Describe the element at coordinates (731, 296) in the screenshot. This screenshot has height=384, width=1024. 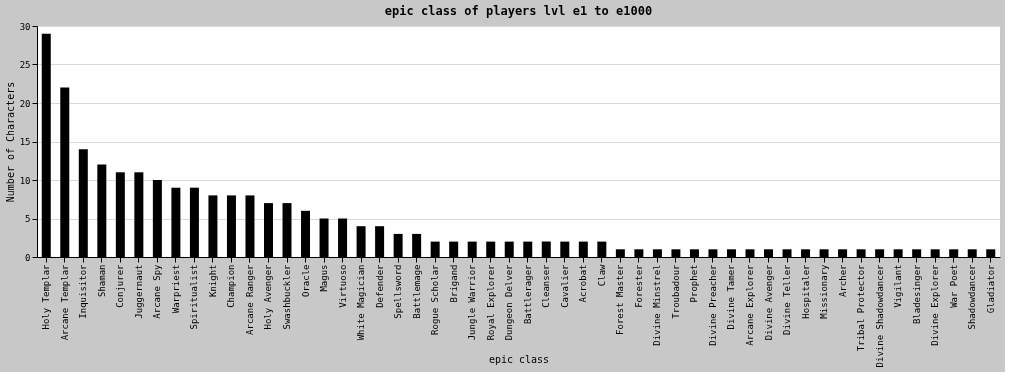
I see `x-tick-label: Divine Tamer` at that location.